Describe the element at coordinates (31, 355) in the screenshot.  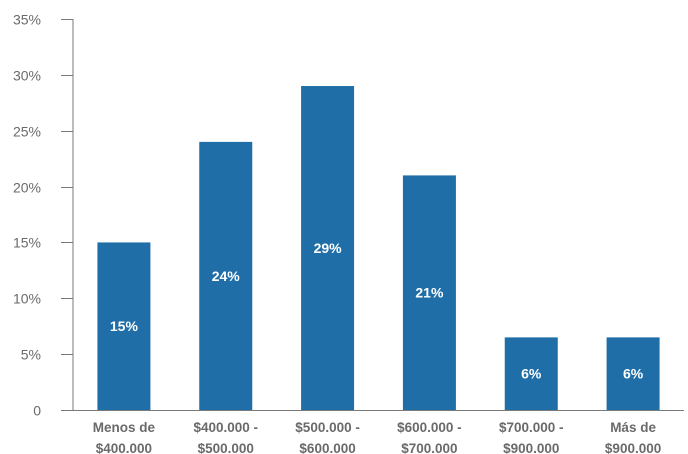
I see `y-tick-label: 5%` at that location.